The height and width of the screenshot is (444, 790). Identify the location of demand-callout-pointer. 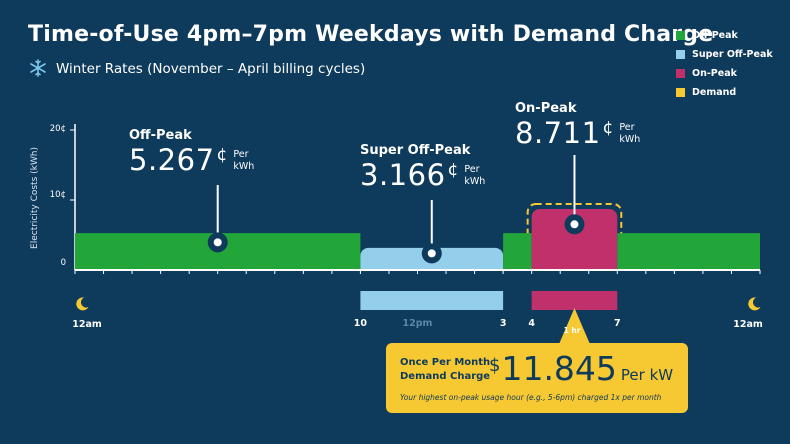
(574, 325).